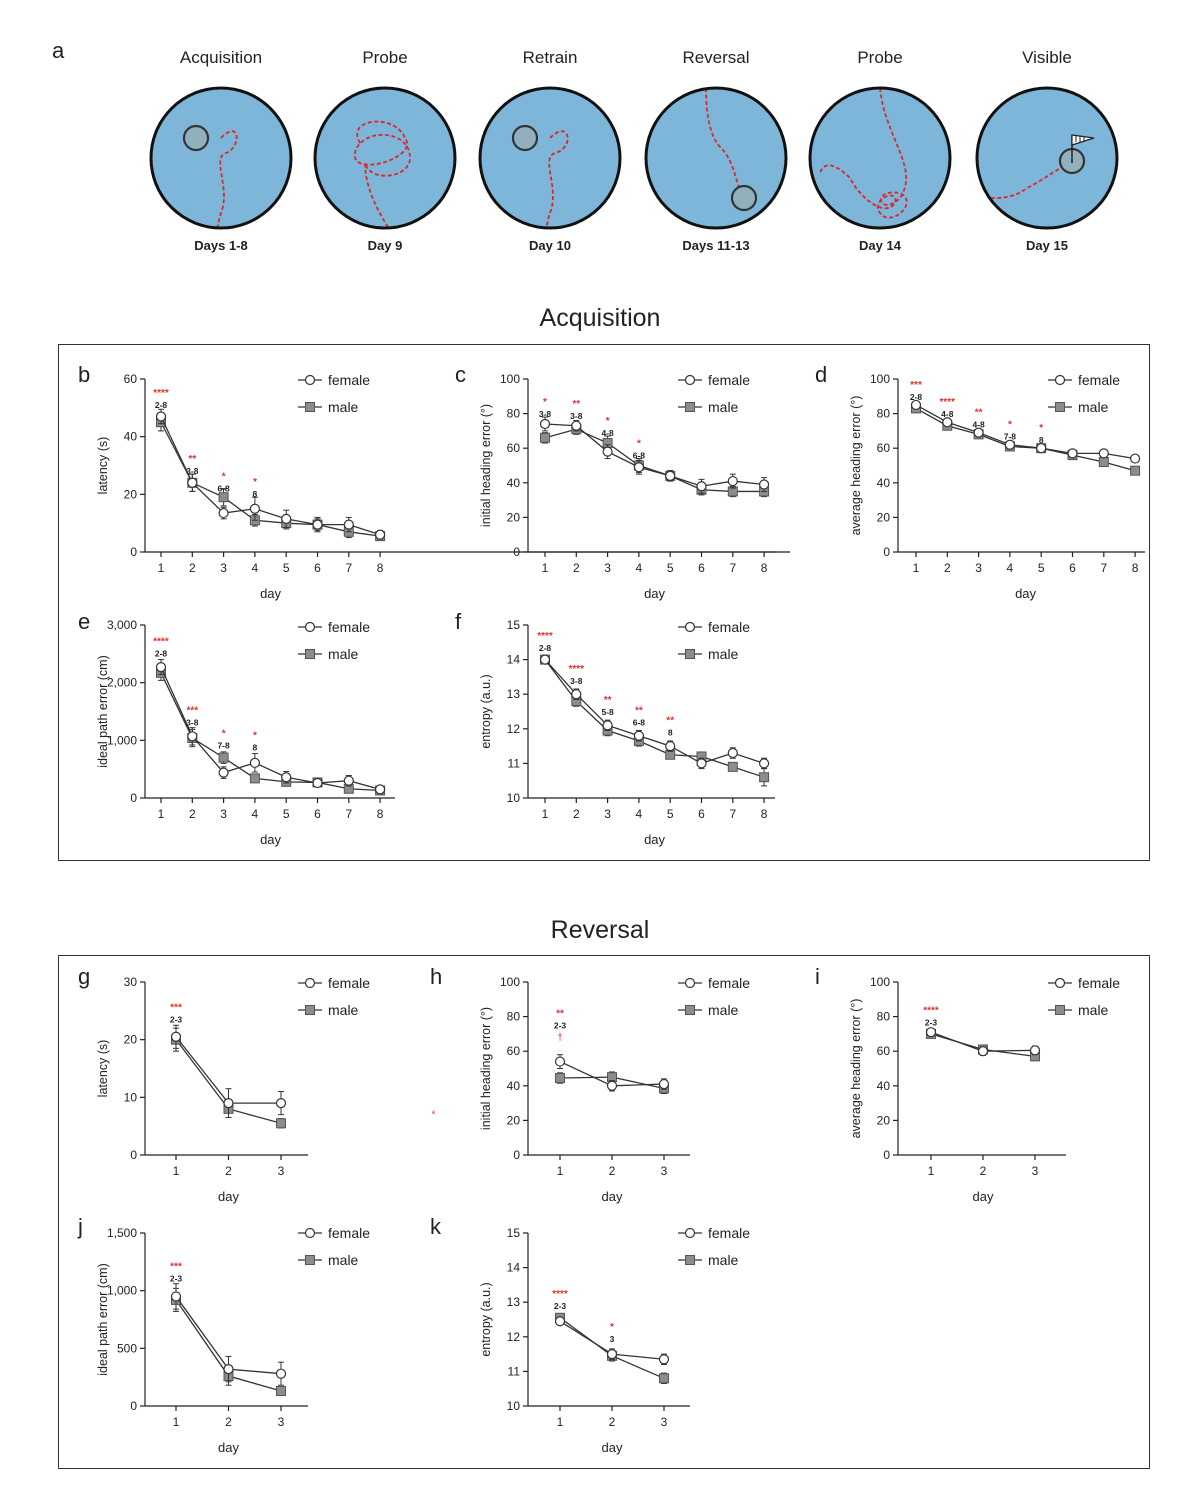 The width and height of the screenshot is (1200, 1496). I want to click on range-label: 8, so click(255, 748).